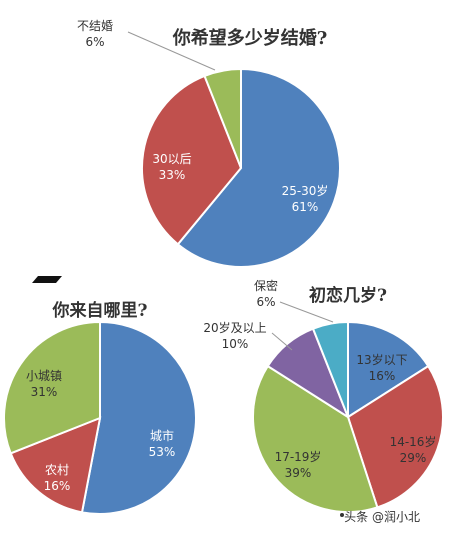  Describe the element at coordinates (305, 190) in the screenshot. I see `slice-label: 25-30岁` at that location.